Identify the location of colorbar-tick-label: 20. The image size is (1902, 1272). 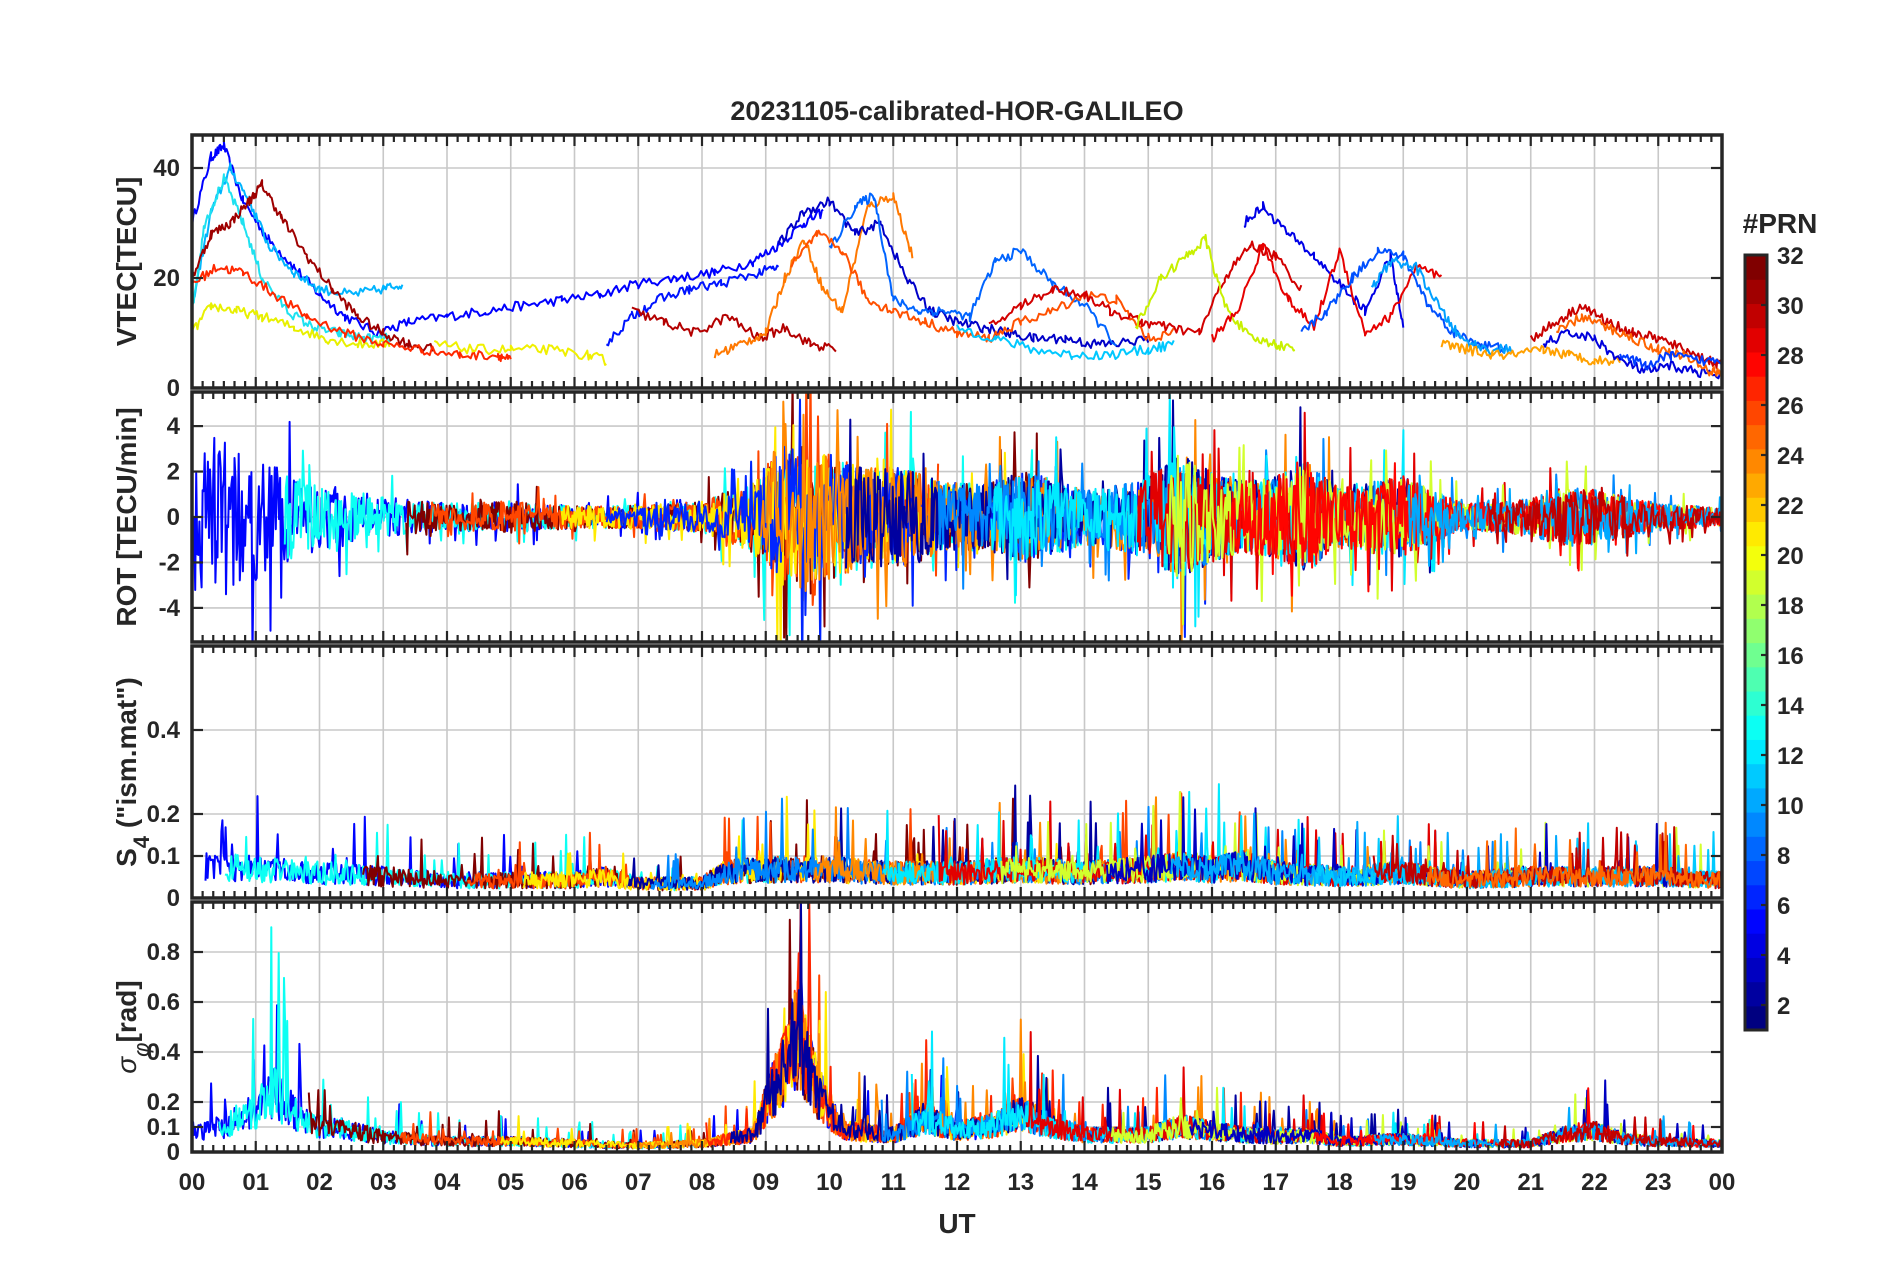
(1790, 556).